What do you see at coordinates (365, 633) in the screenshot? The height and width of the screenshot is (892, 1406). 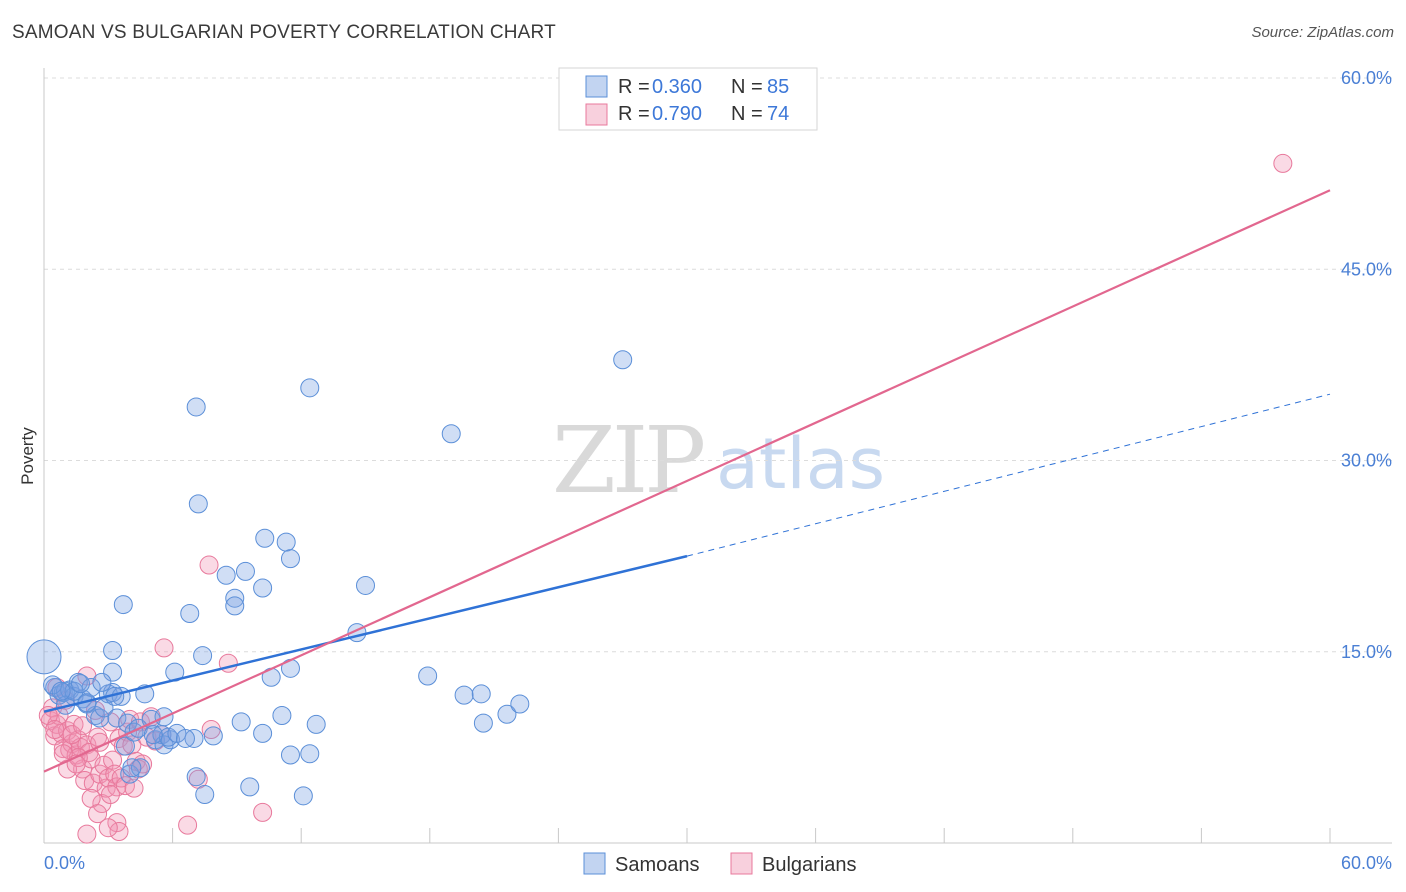 I see `samoans-trend-line` at bounding box center [365, 633].